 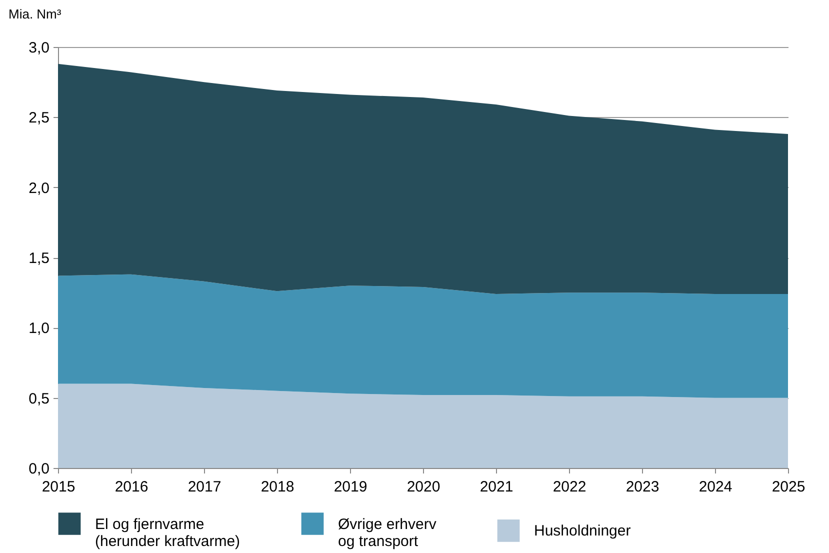 I want to click on legend-label: Husholdninger, so click(x=582, y=531).